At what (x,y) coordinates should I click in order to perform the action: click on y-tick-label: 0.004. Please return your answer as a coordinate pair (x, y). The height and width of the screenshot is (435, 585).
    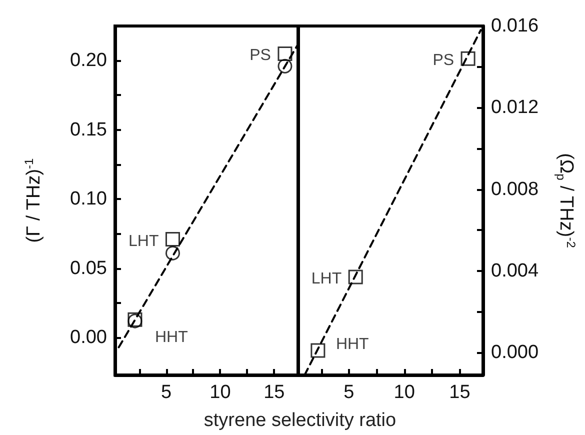
    Looking at the image, I should click on (515, 271).